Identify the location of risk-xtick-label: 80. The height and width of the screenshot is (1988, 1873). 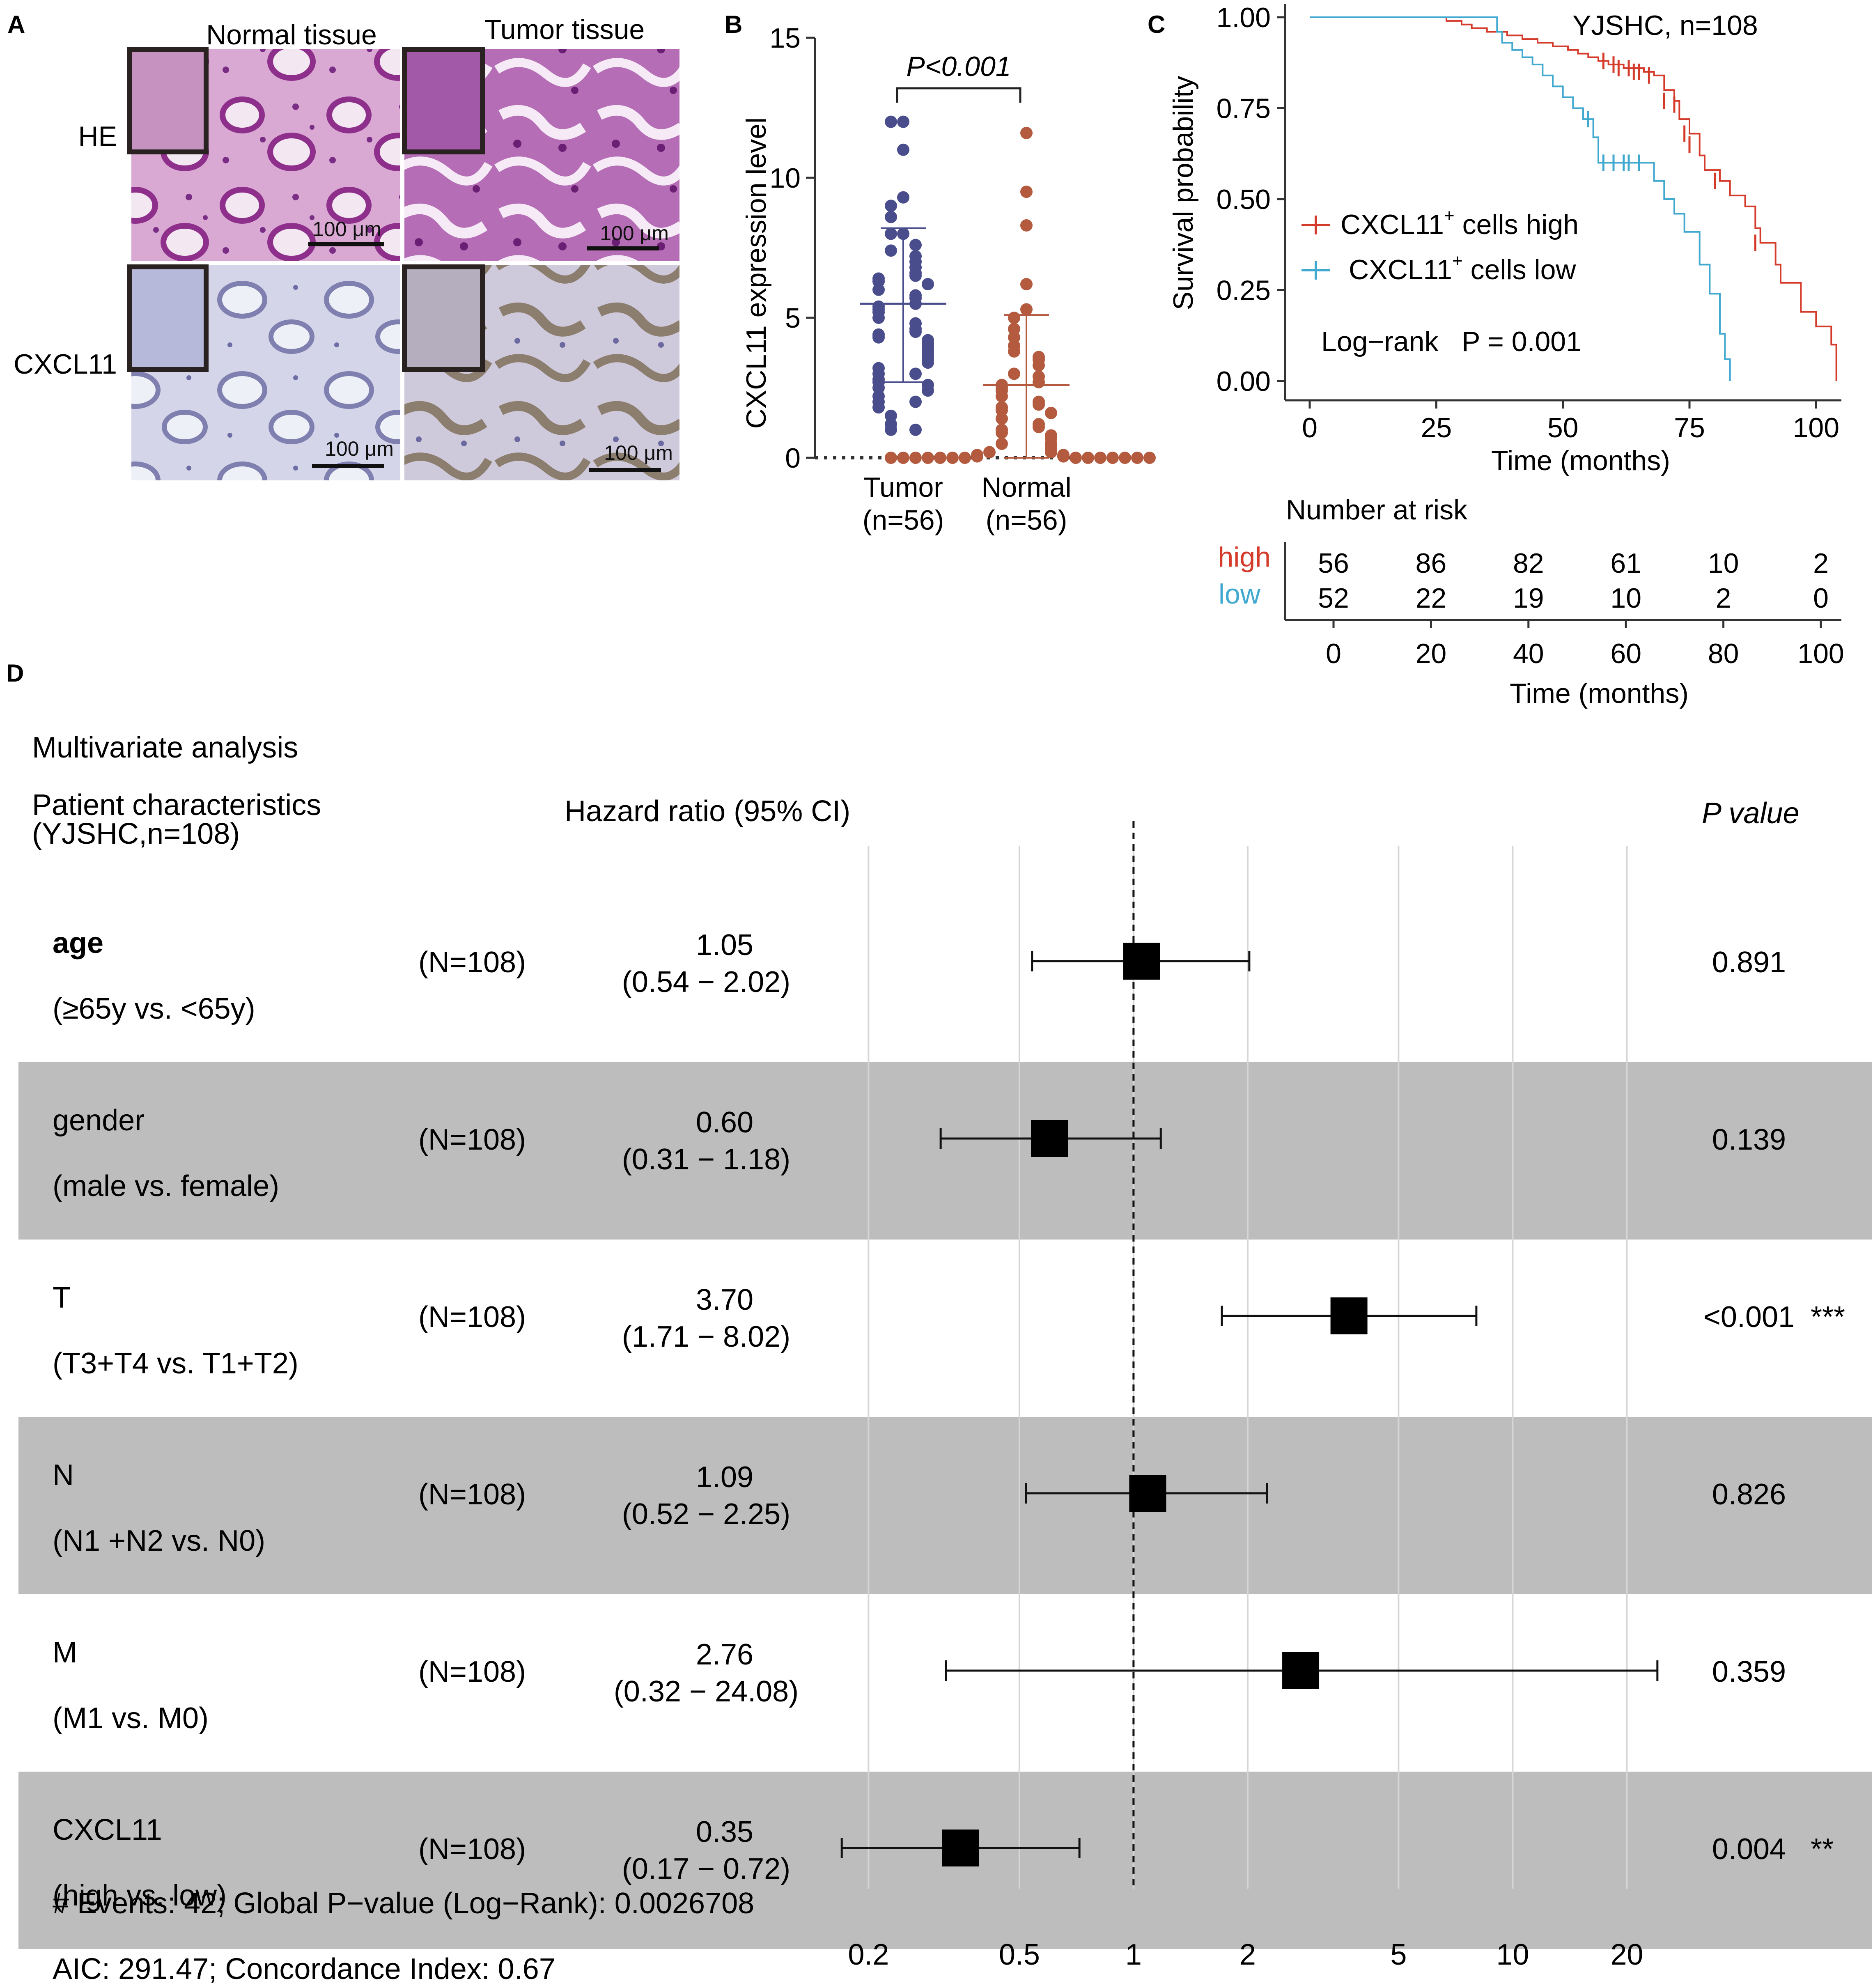
(1723, 653).